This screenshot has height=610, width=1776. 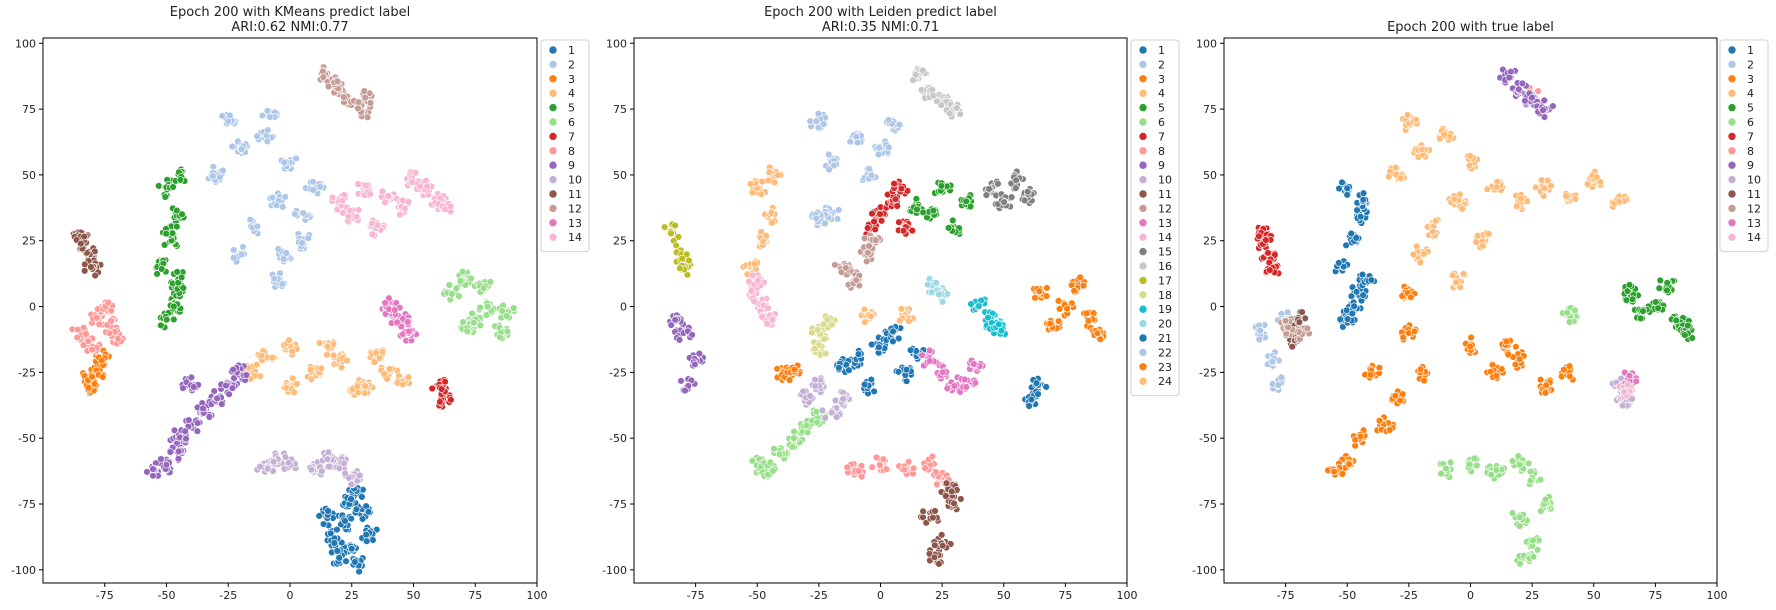 I want to click on legend-label: 11, so click(x=1165, y=194).